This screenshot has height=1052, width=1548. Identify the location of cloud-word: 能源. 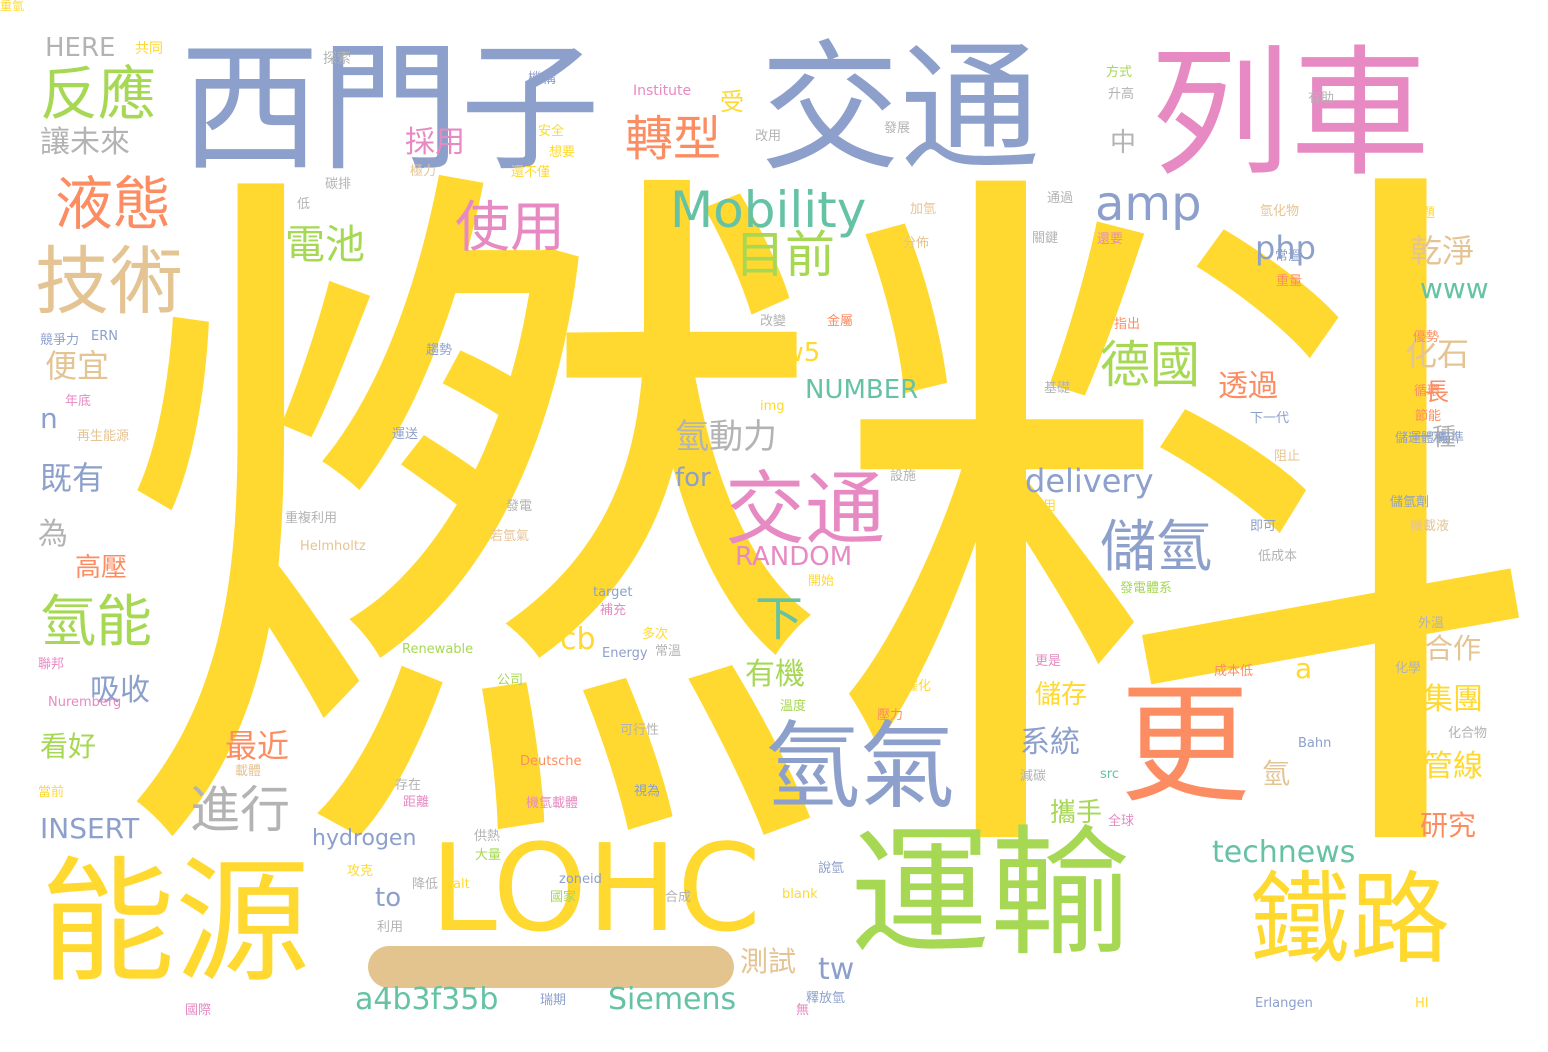
(175, 922).